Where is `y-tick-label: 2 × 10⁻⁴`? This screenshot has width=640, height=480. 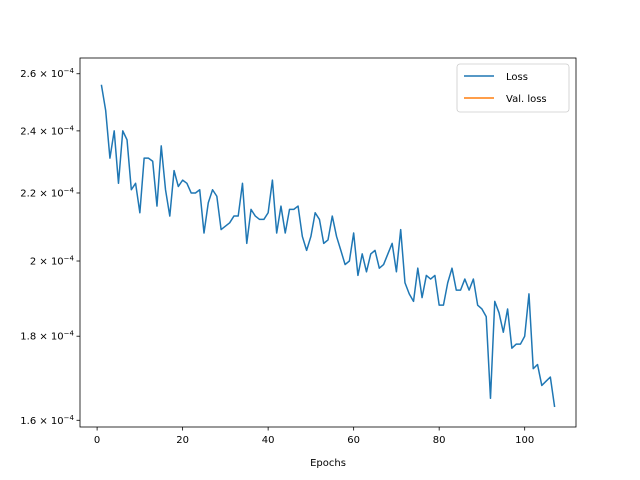 y-tick-label: 2 × 10⁻⁴ is located at coordinates (52, 261).